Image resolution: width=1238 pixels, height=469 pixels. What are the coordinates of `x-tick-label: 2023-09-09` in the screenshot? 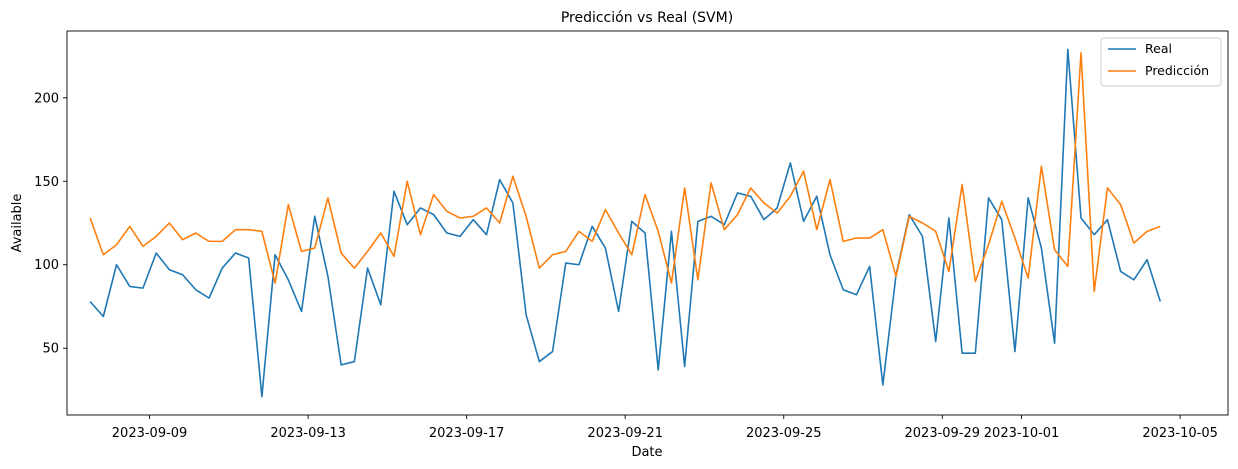 It's located at (150, 433).